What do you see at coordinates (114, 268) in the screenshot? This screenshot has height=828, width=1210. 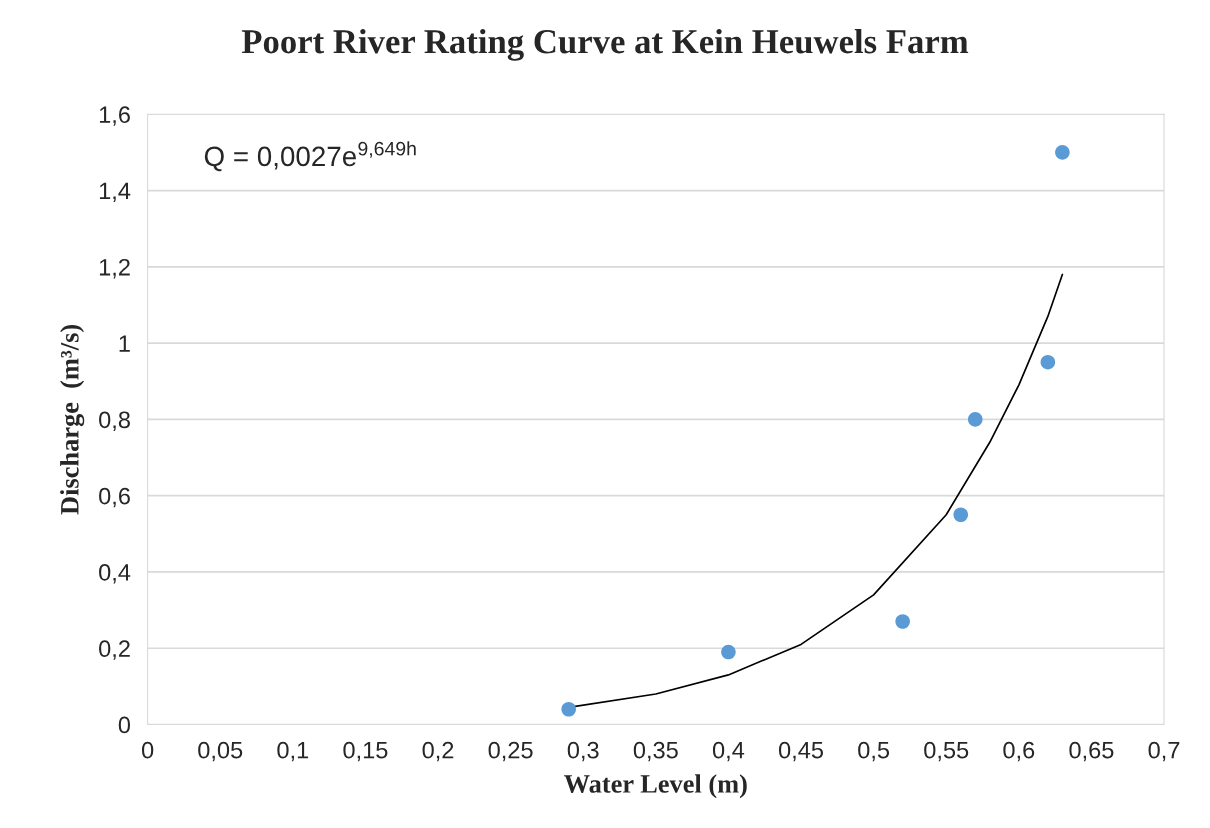 I see `y-tick-label: 1,2` at bounding box center [114, 268].